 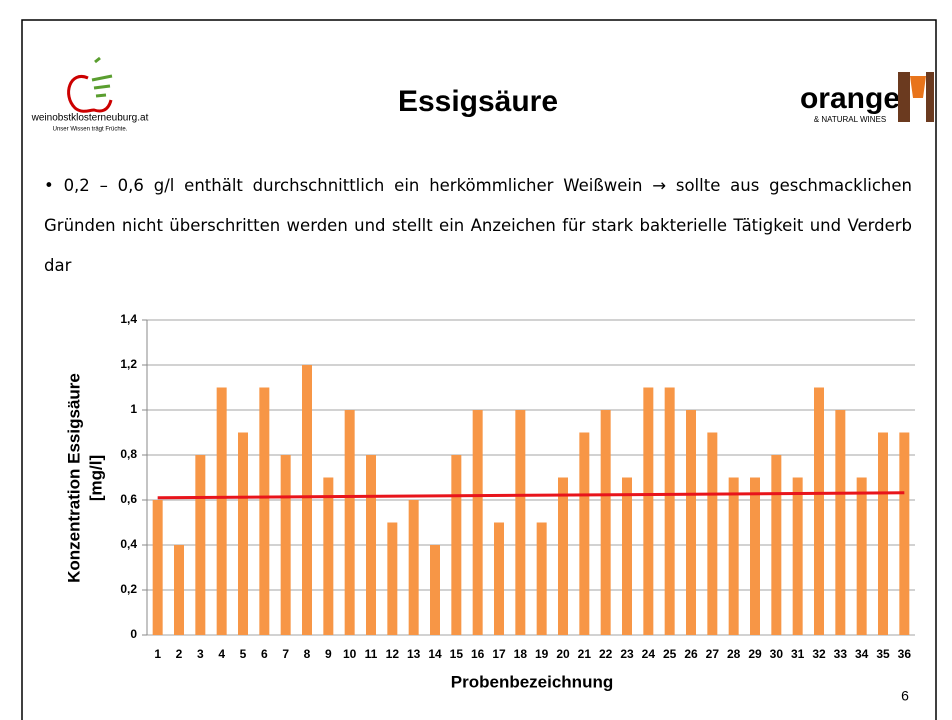 I want to click on x-tick-label: 20, so click(x=563, y=654).